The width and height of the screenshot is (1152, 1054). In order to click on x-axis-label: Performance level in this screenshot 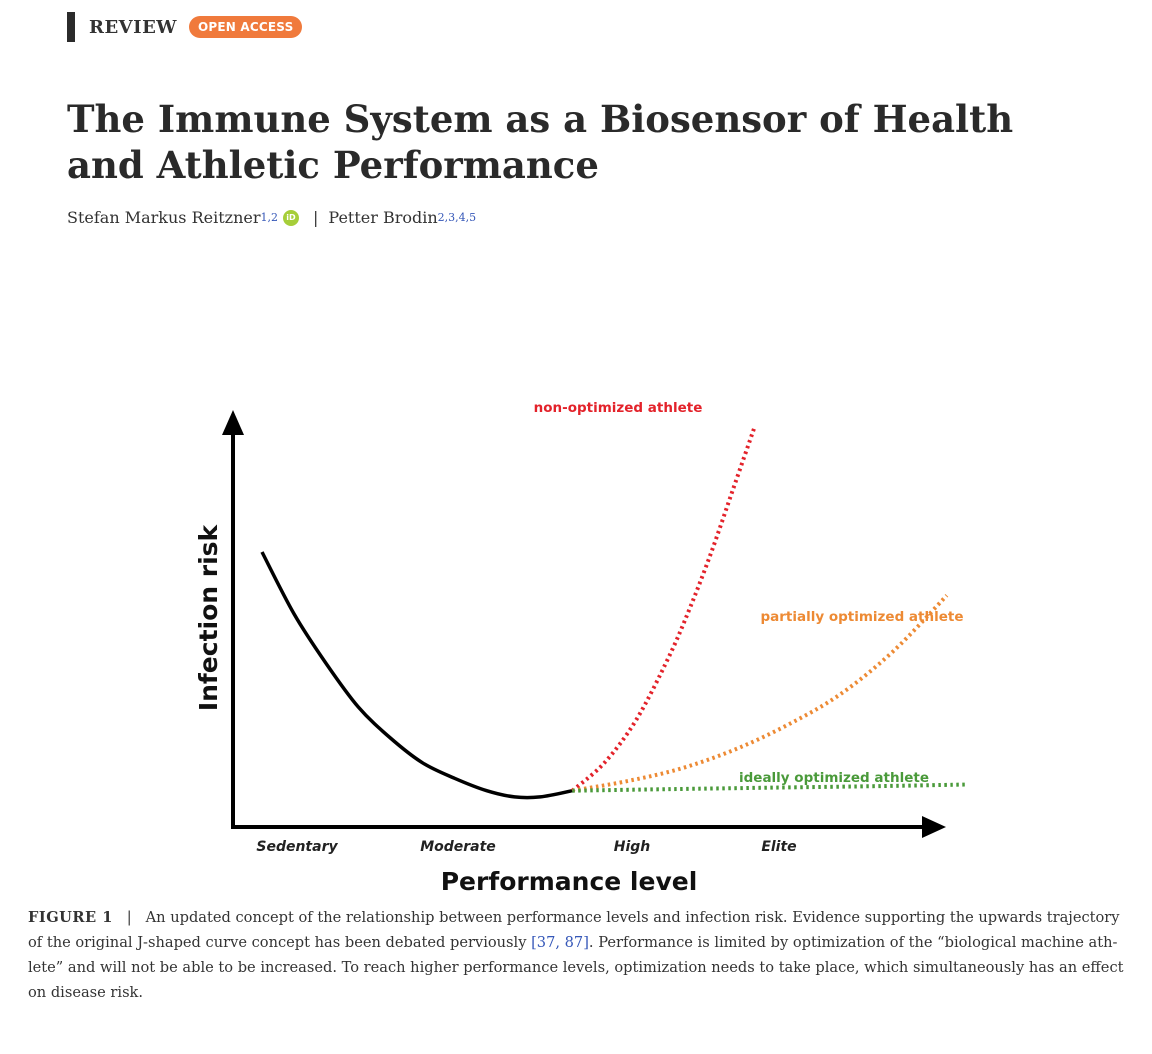, I will do `click(569, 881)`.